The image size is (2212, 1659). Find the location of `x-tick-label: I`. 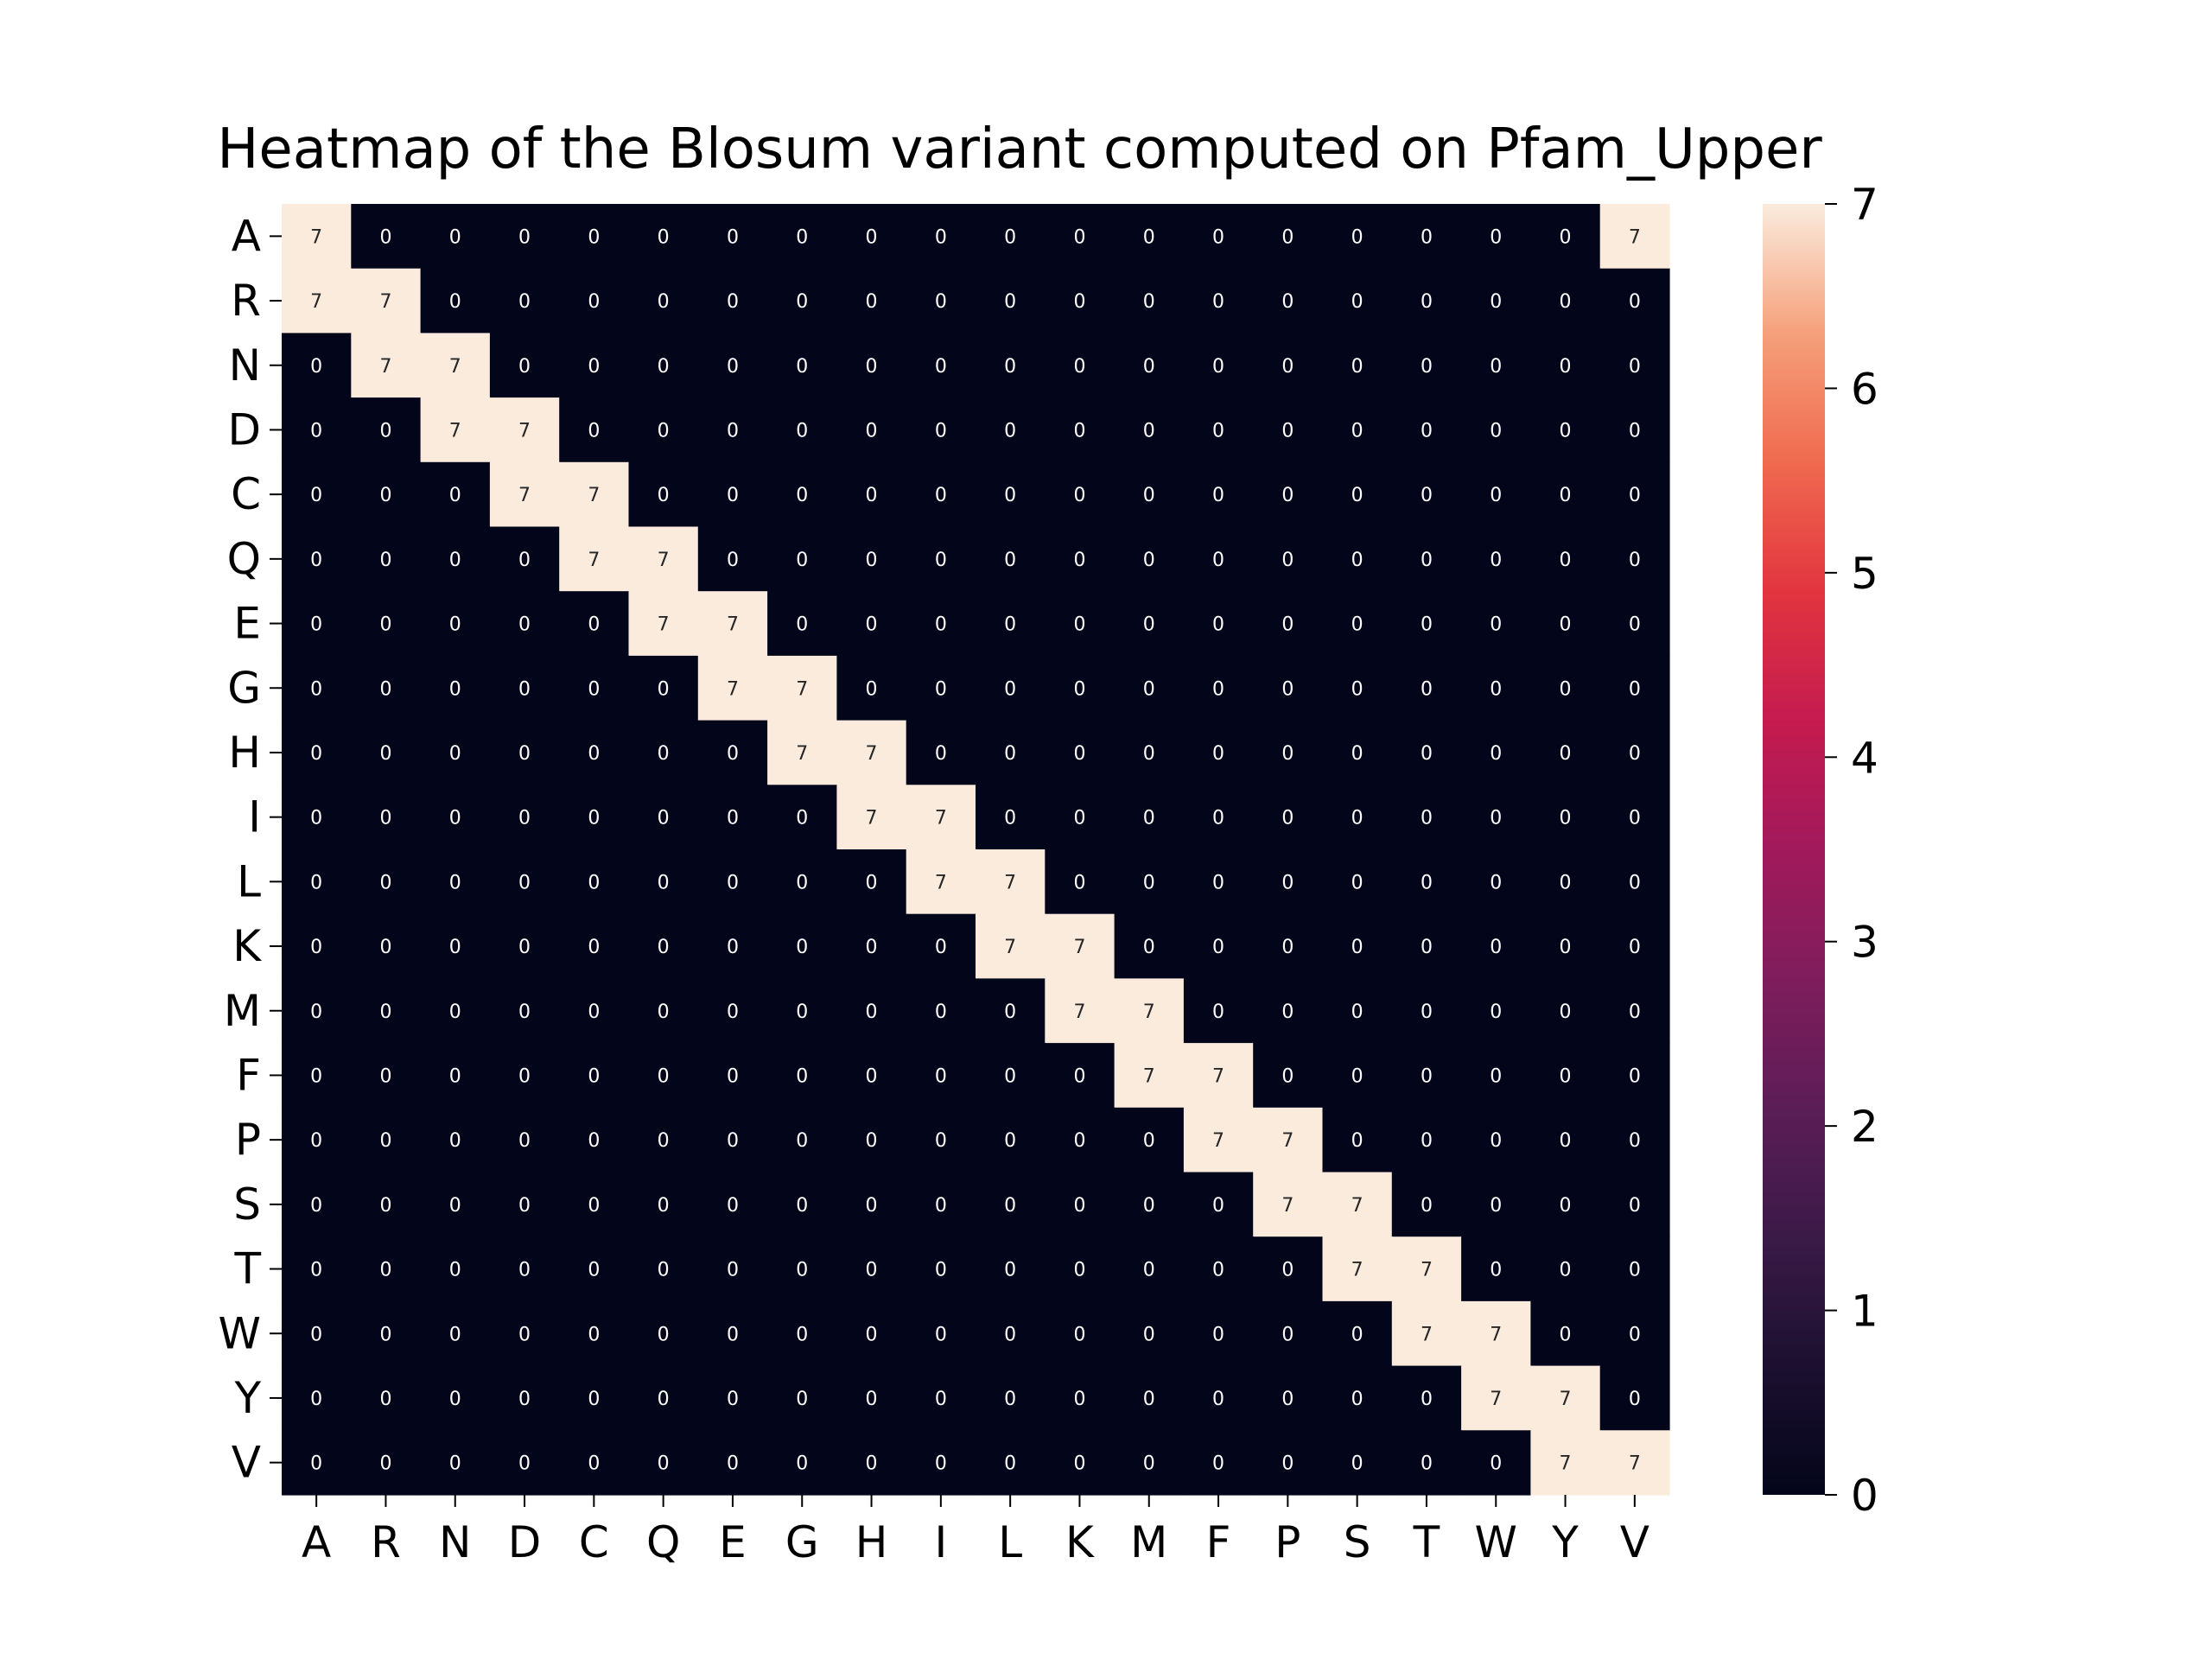

x-tick-label: I is located at coordinates (940, 1542).